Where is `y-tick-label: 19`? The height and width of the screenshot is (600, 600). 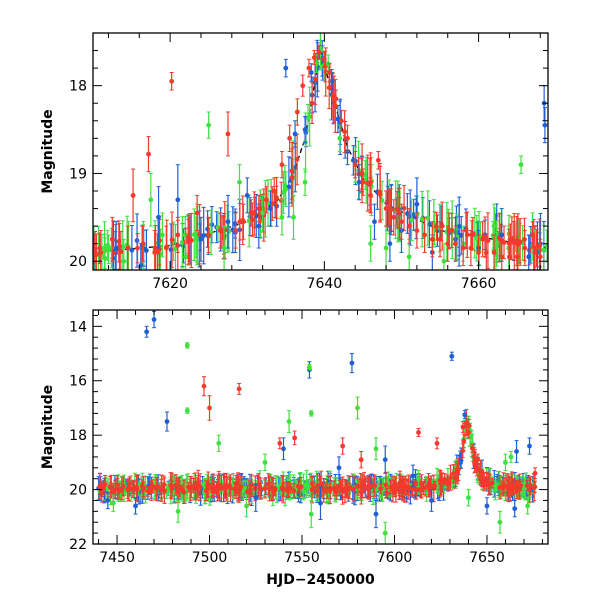 y-tick-label: 19 is located at coordinates (78, 174).